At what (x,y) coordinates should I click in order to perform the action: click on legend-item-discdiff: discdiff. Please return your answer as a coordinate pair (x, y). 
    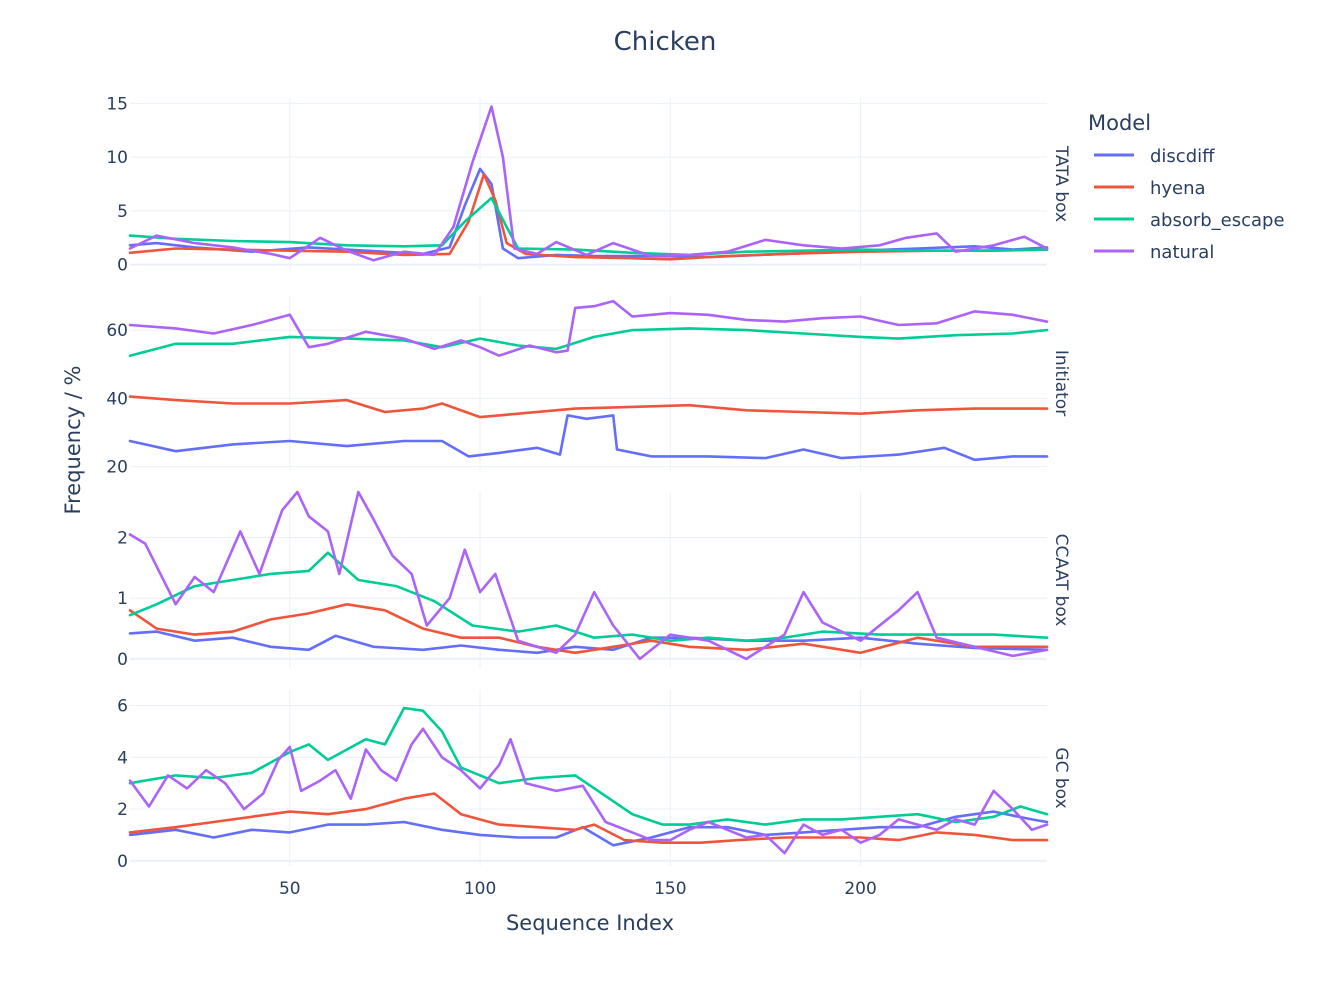
    Looking at the image, I should click on (1154, 156).